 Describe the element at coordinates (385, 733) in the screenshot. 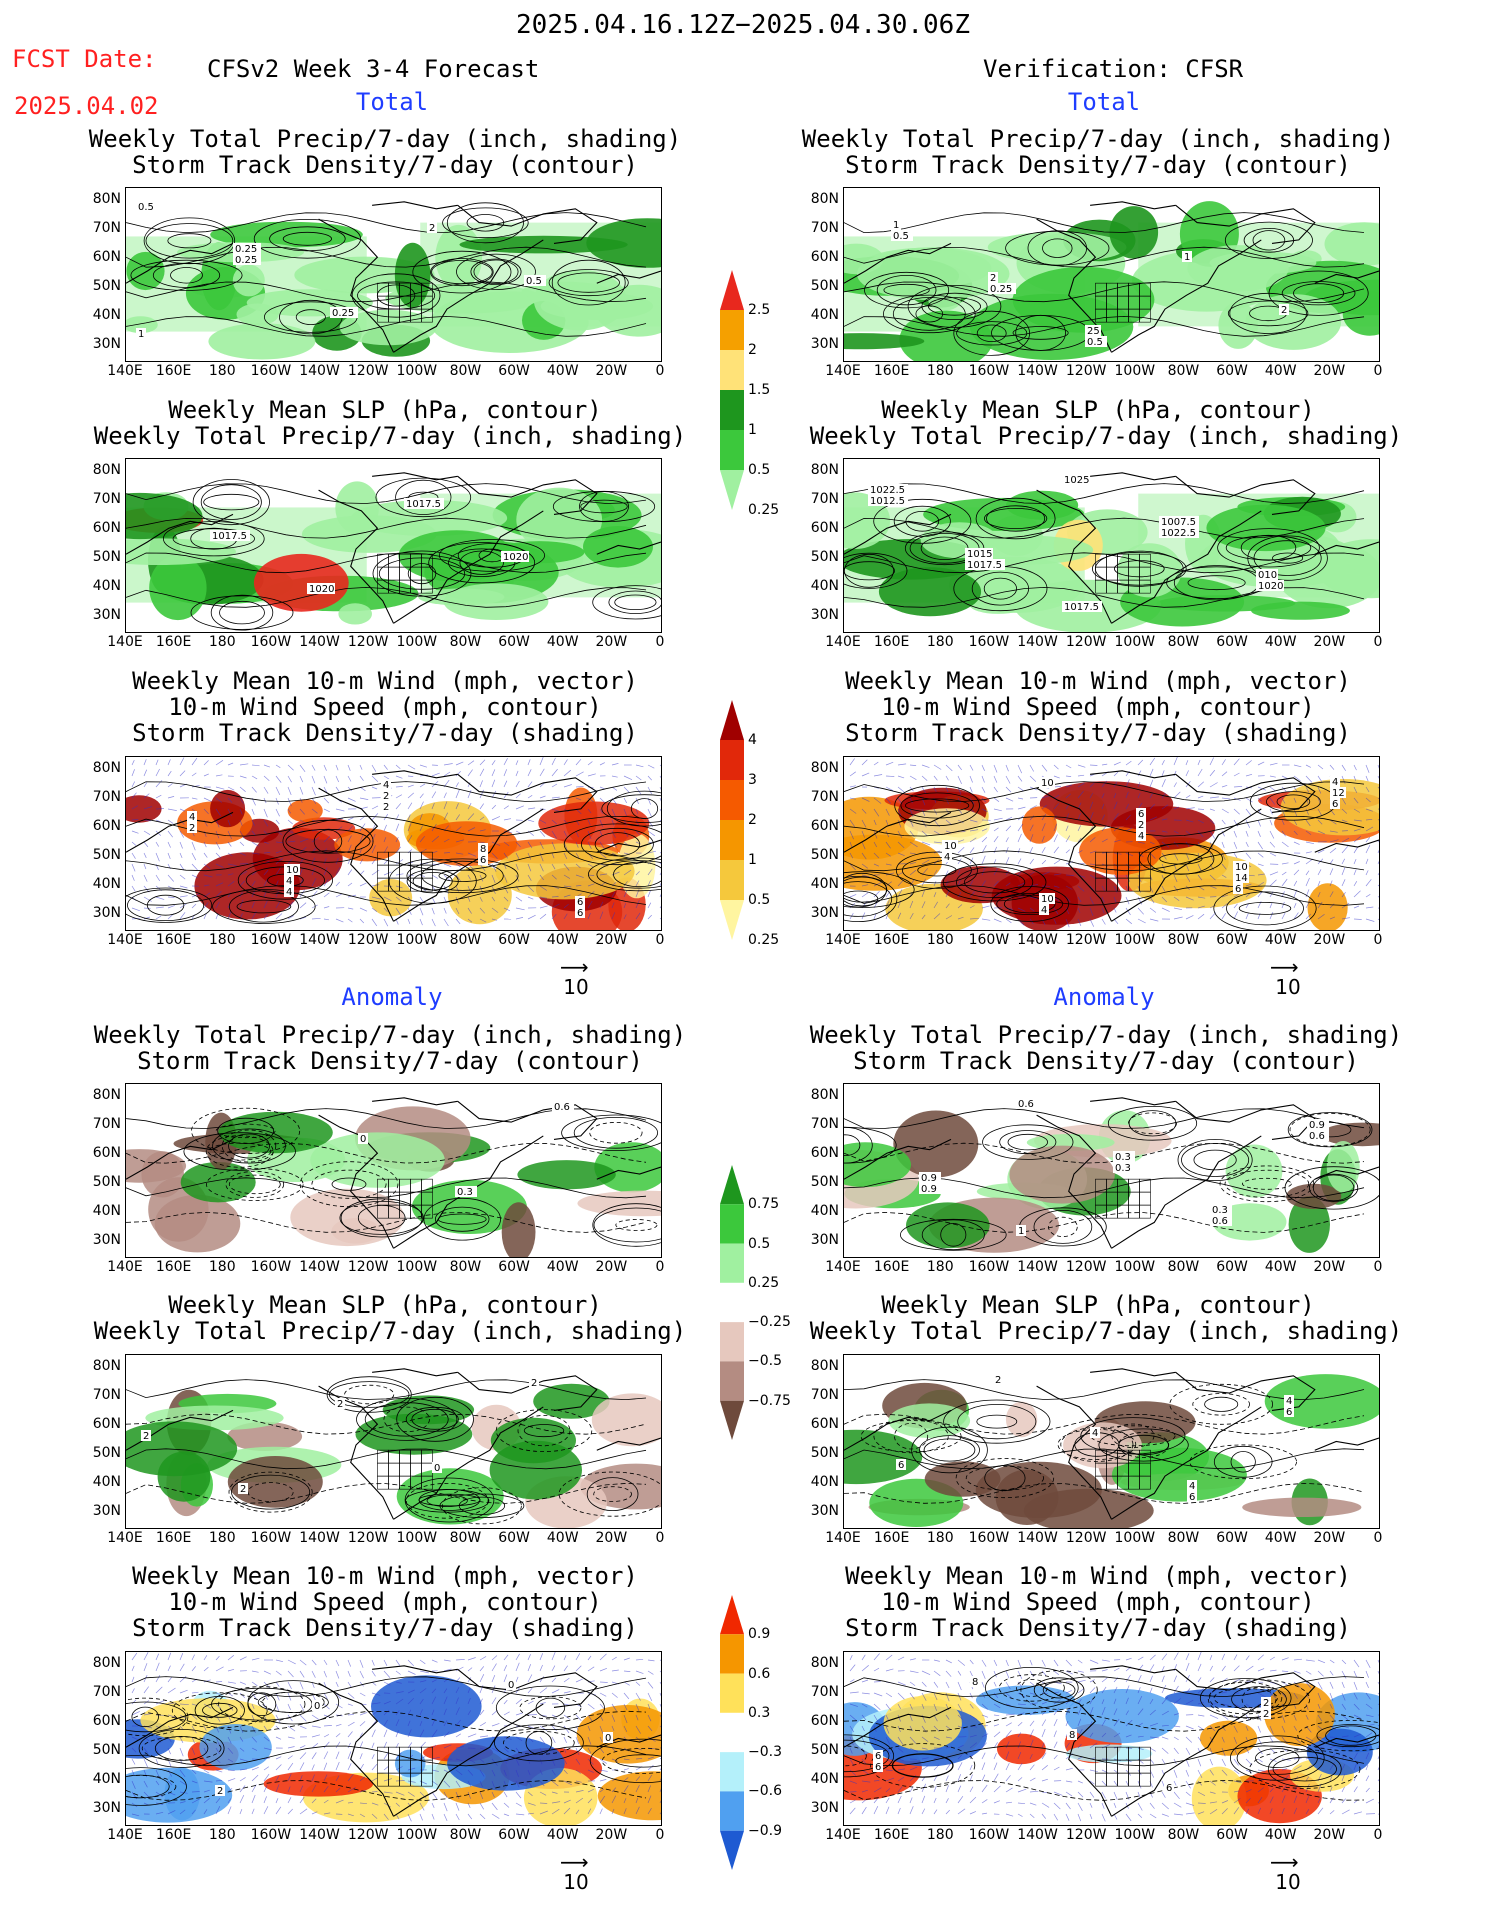

I see `p3l-title-3: Storm Track Density/7-day (shading)` at that location.